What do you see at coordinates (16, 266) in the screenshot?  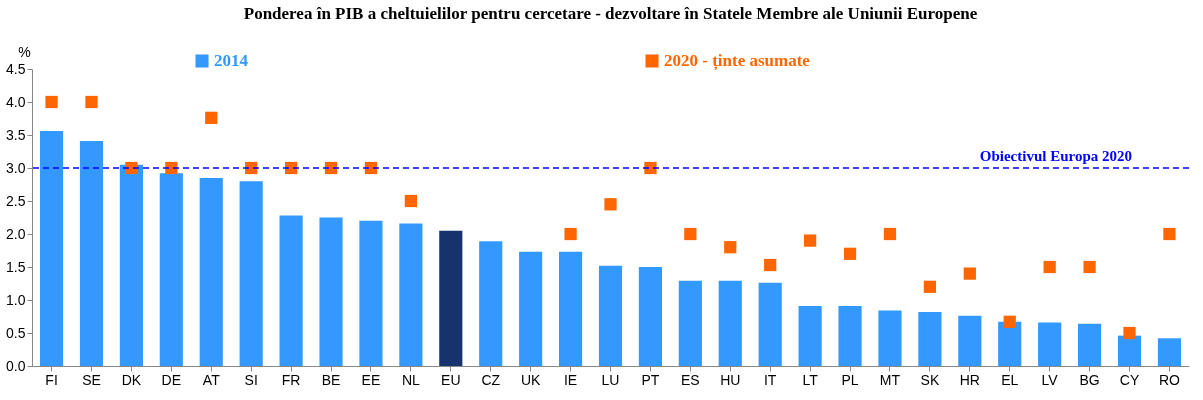 I see `y-tick-label: 1.5` at bounding box center [16, 266].